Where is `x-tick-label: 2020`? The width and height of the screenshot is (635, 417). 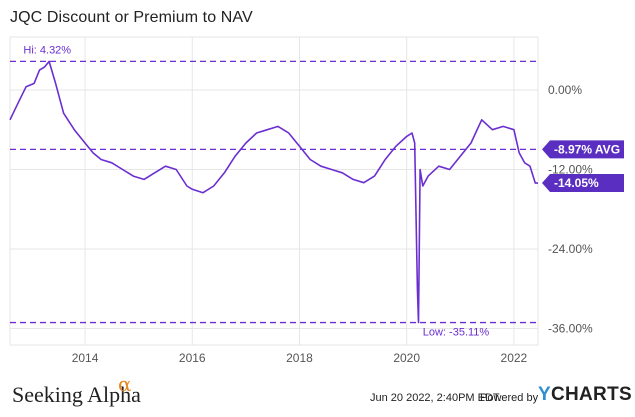 x-tick-label: 2020 is located at coordinates (406, 358).